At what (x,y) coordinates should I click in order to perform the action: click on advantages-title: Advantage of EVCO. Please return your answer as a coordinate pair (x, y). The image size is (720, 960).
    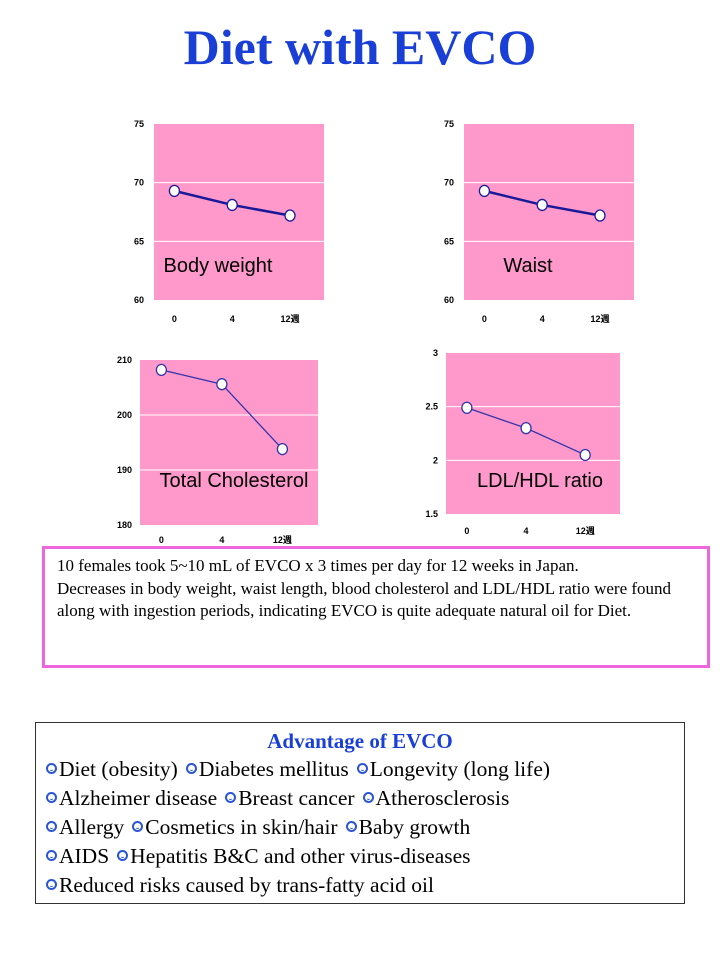
    Looking at the image, I should click on (360, 741).